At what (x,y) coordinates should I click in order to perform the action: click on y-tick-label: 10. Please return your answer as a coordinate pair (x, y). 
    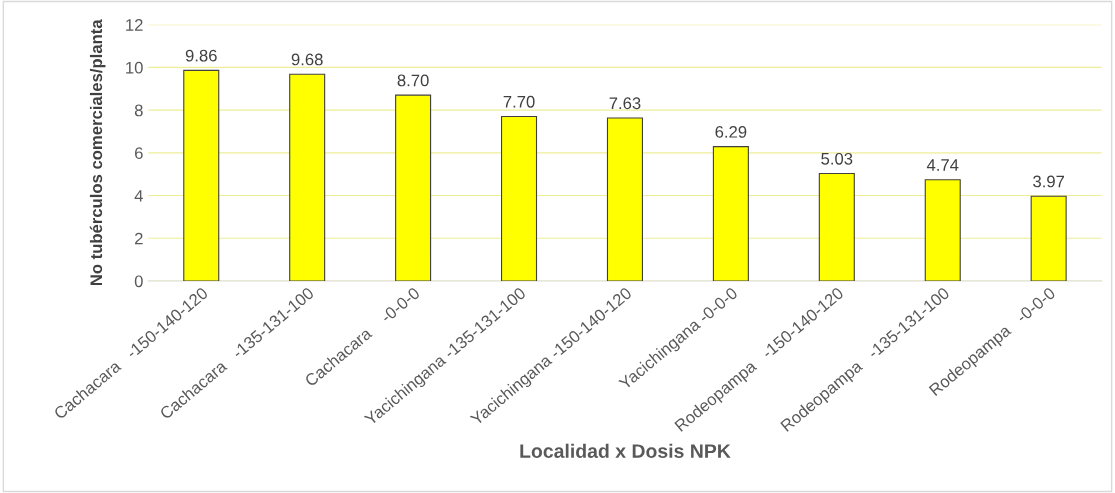
    Looking at the image, I should click on (134, 67).